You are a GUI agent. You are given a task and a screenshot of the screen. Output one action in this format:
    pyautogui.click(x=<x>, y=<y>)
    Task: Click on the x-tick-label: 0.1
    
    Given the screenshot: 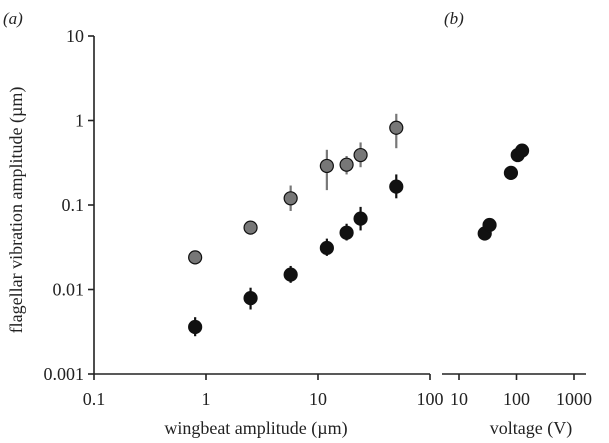 What is the action you would take?
    pyautogui.click(x=94, y=399)
    